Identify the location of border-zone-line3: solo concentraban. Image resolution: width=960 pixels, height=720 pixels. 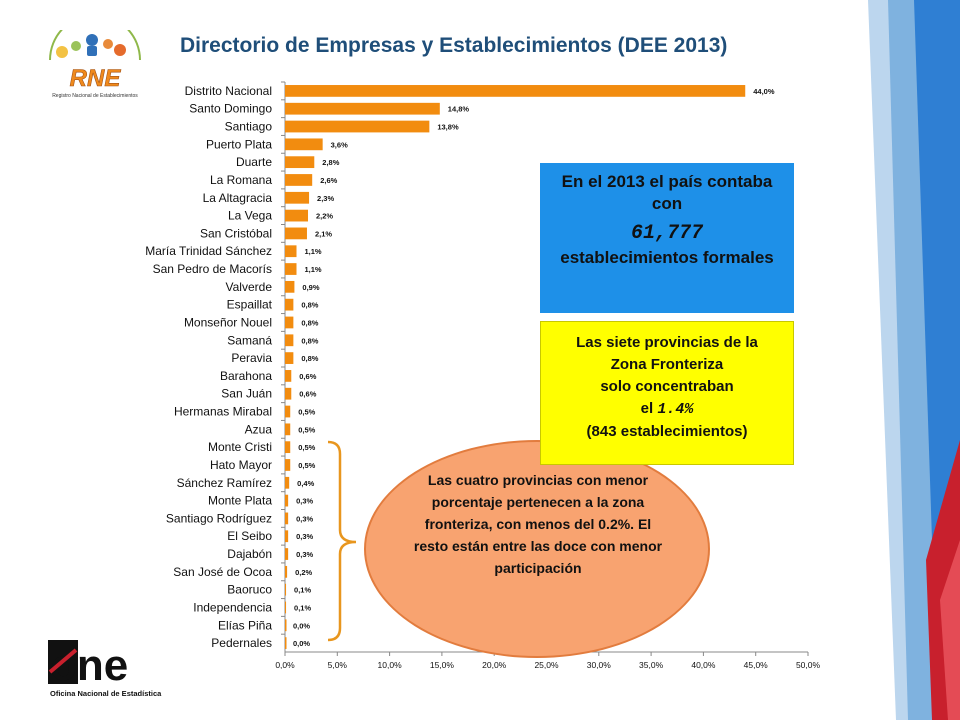
(667, 386).